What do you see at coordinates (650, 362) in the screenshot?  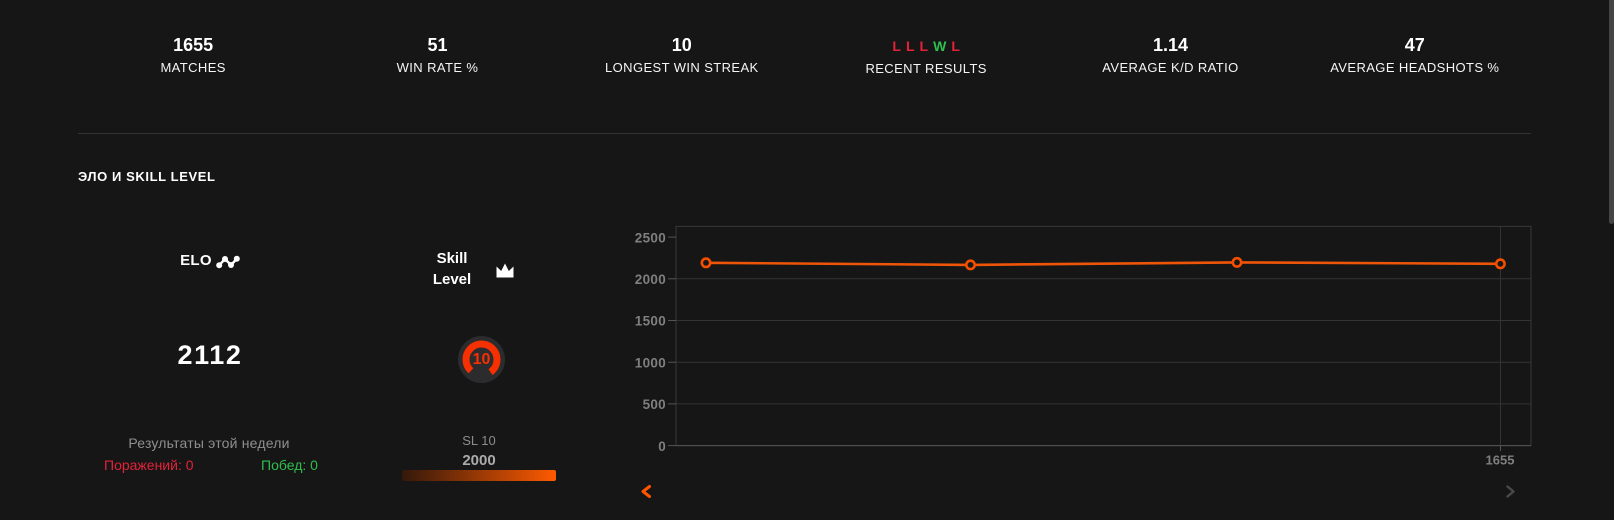 I see `svg-text: 1000` at bounding box center [650, 362].